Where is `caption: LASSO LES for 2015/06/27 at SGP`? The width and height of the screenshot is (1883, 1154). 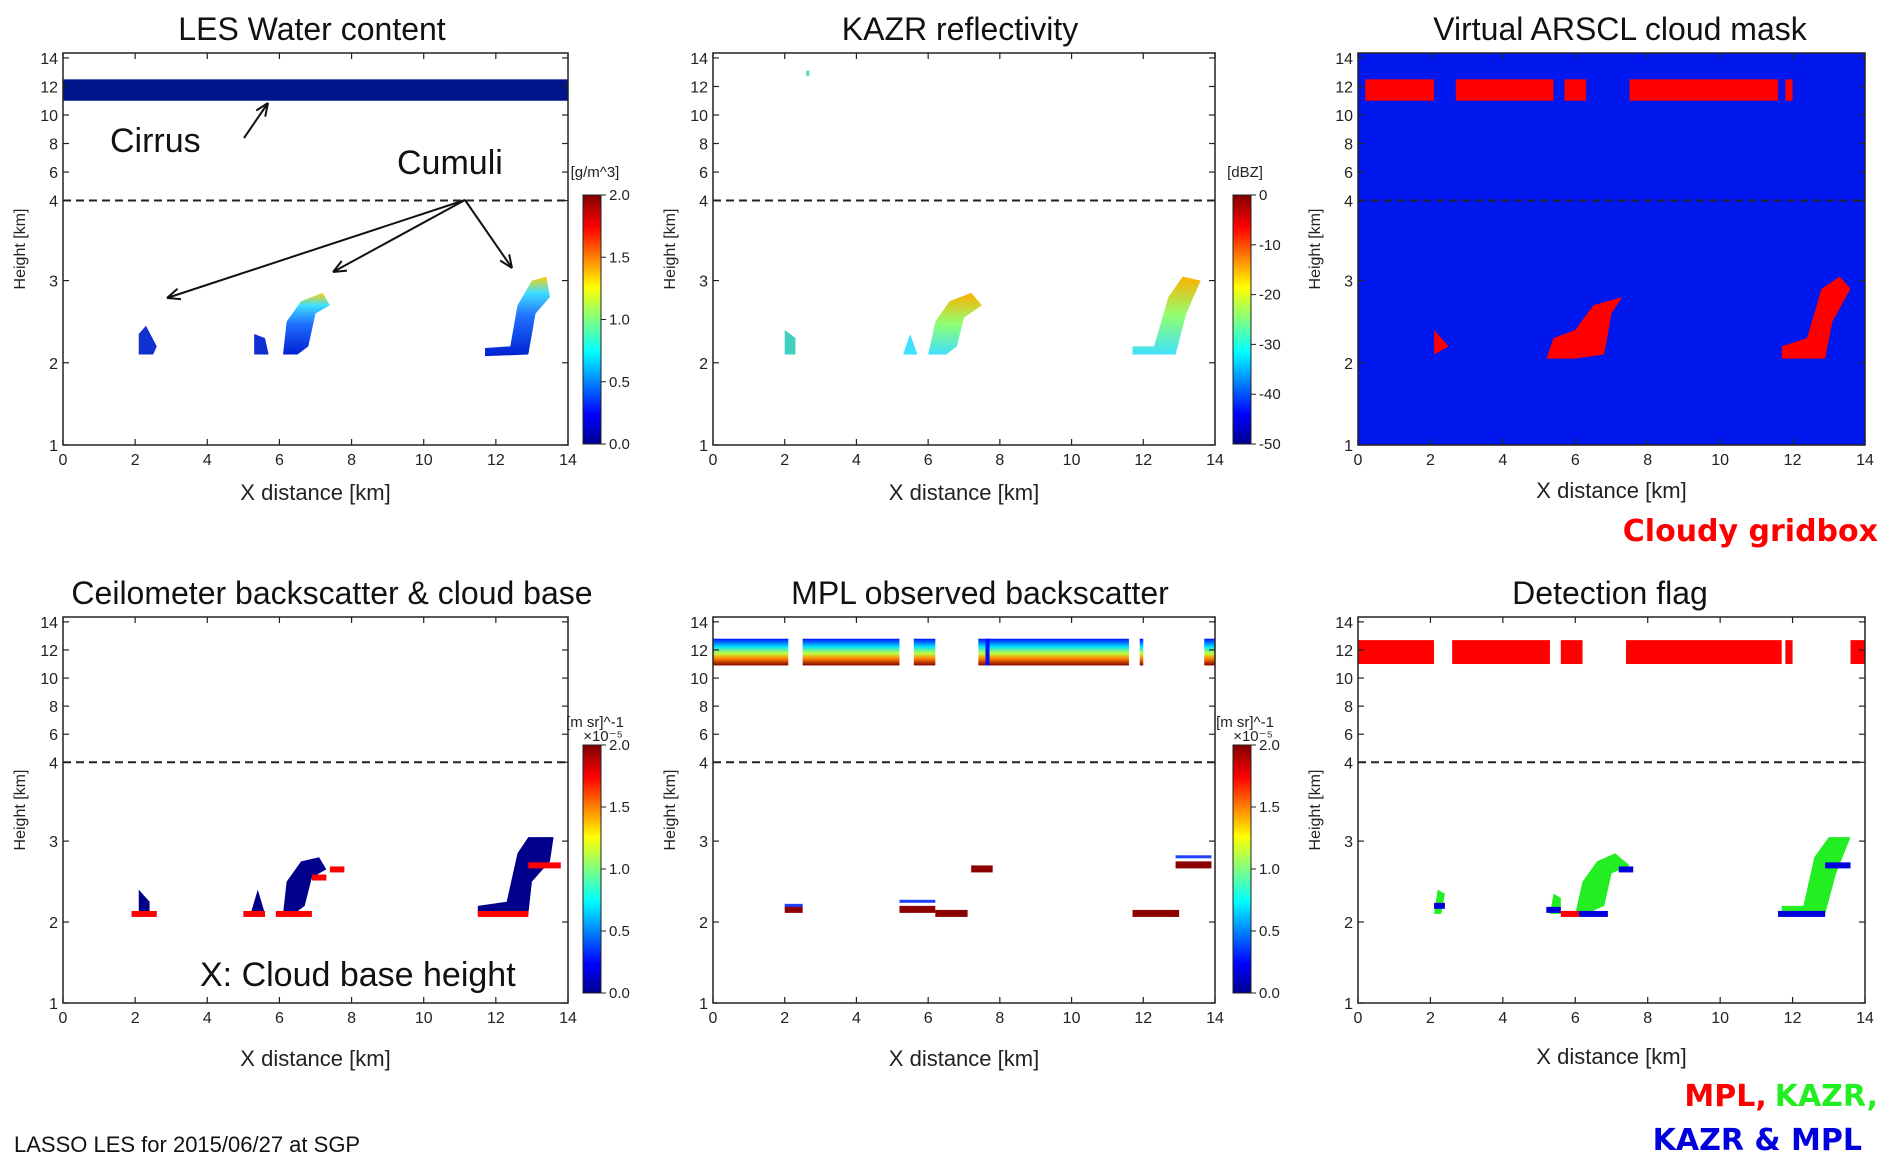
caption: LASSO LES for 2015/06/27 at SGP is located at coordinates (187, 1143).